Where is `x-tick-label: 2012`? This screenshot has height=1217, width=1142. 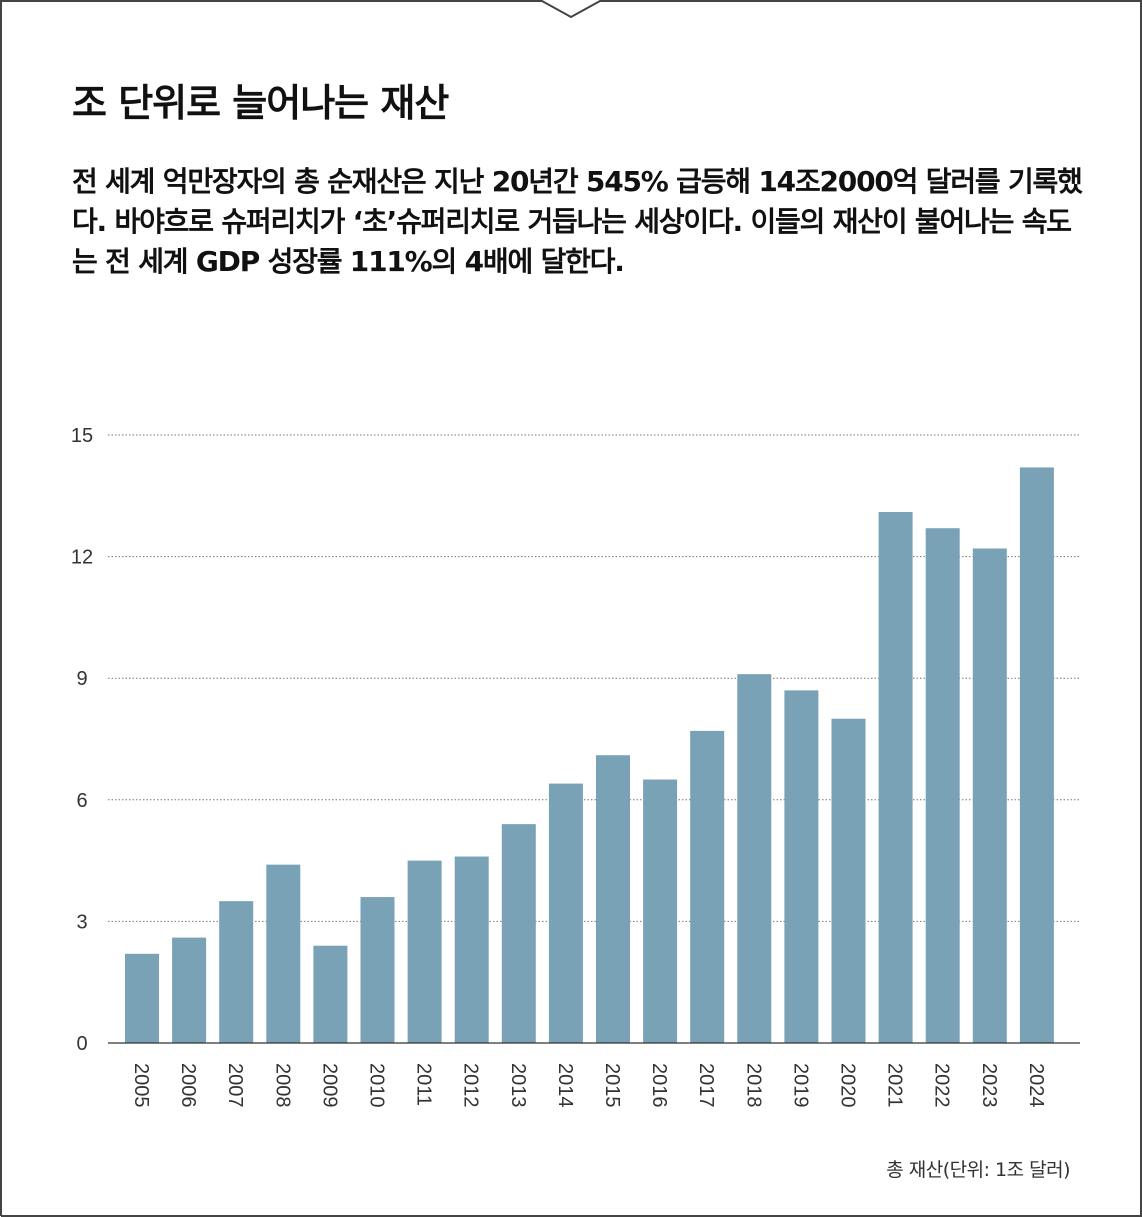 x-tick-label: 2012 is located at coordinates (471, 1085).